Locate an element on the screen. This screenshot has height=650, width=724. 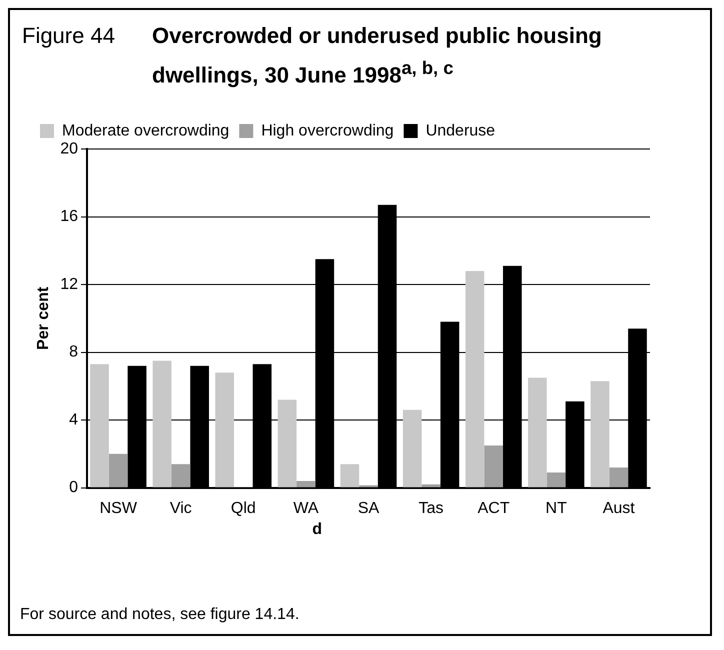
y-tick-label: 20 is located at coordinates (69, 149).